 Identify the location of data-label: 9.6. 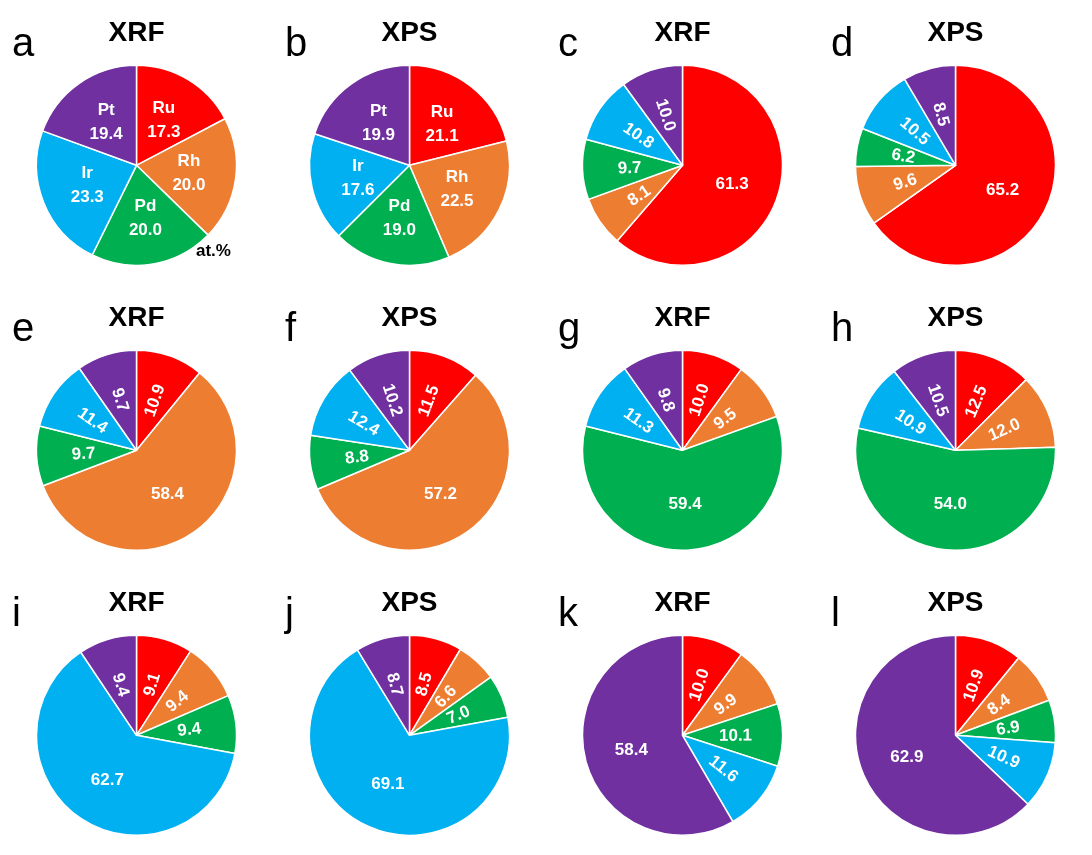
(905, 181).